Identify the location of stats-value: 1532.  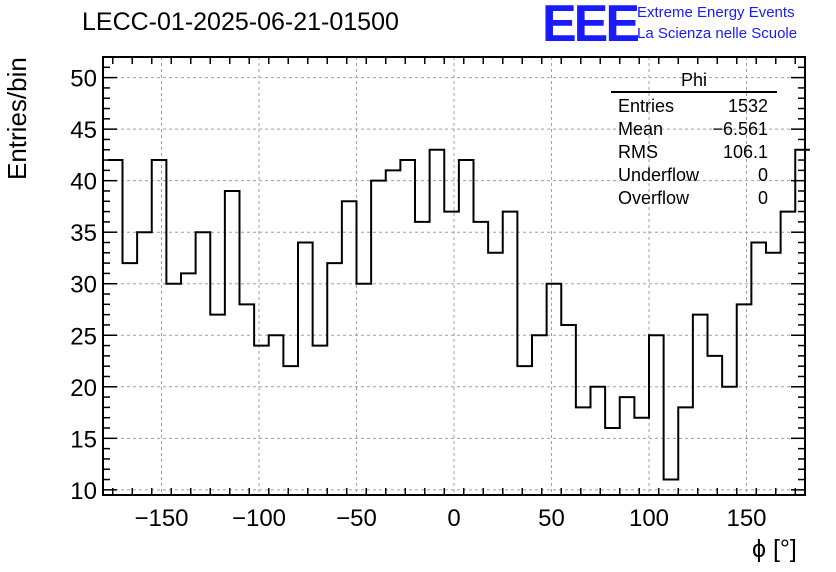
(747, 106).